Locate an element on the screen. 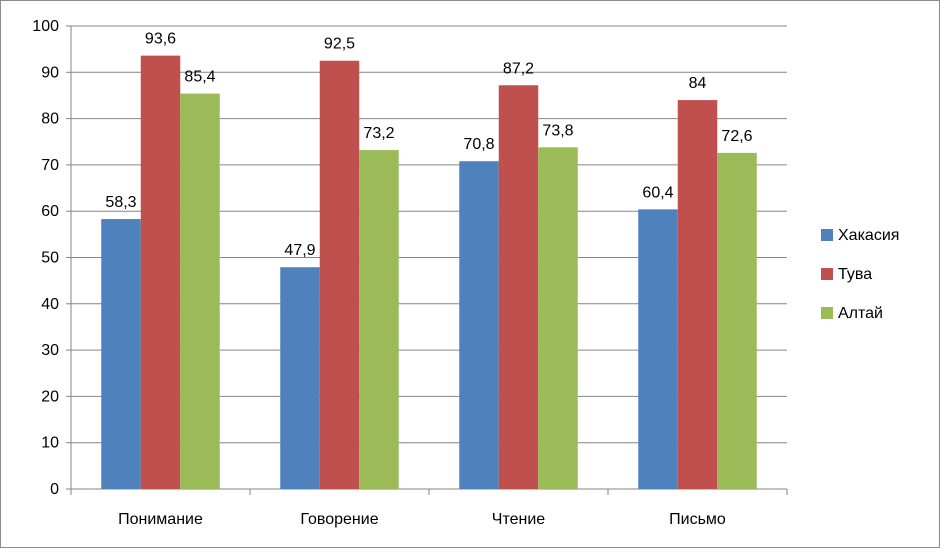  data-label: 73,2 is located at coordinates (378, 133).